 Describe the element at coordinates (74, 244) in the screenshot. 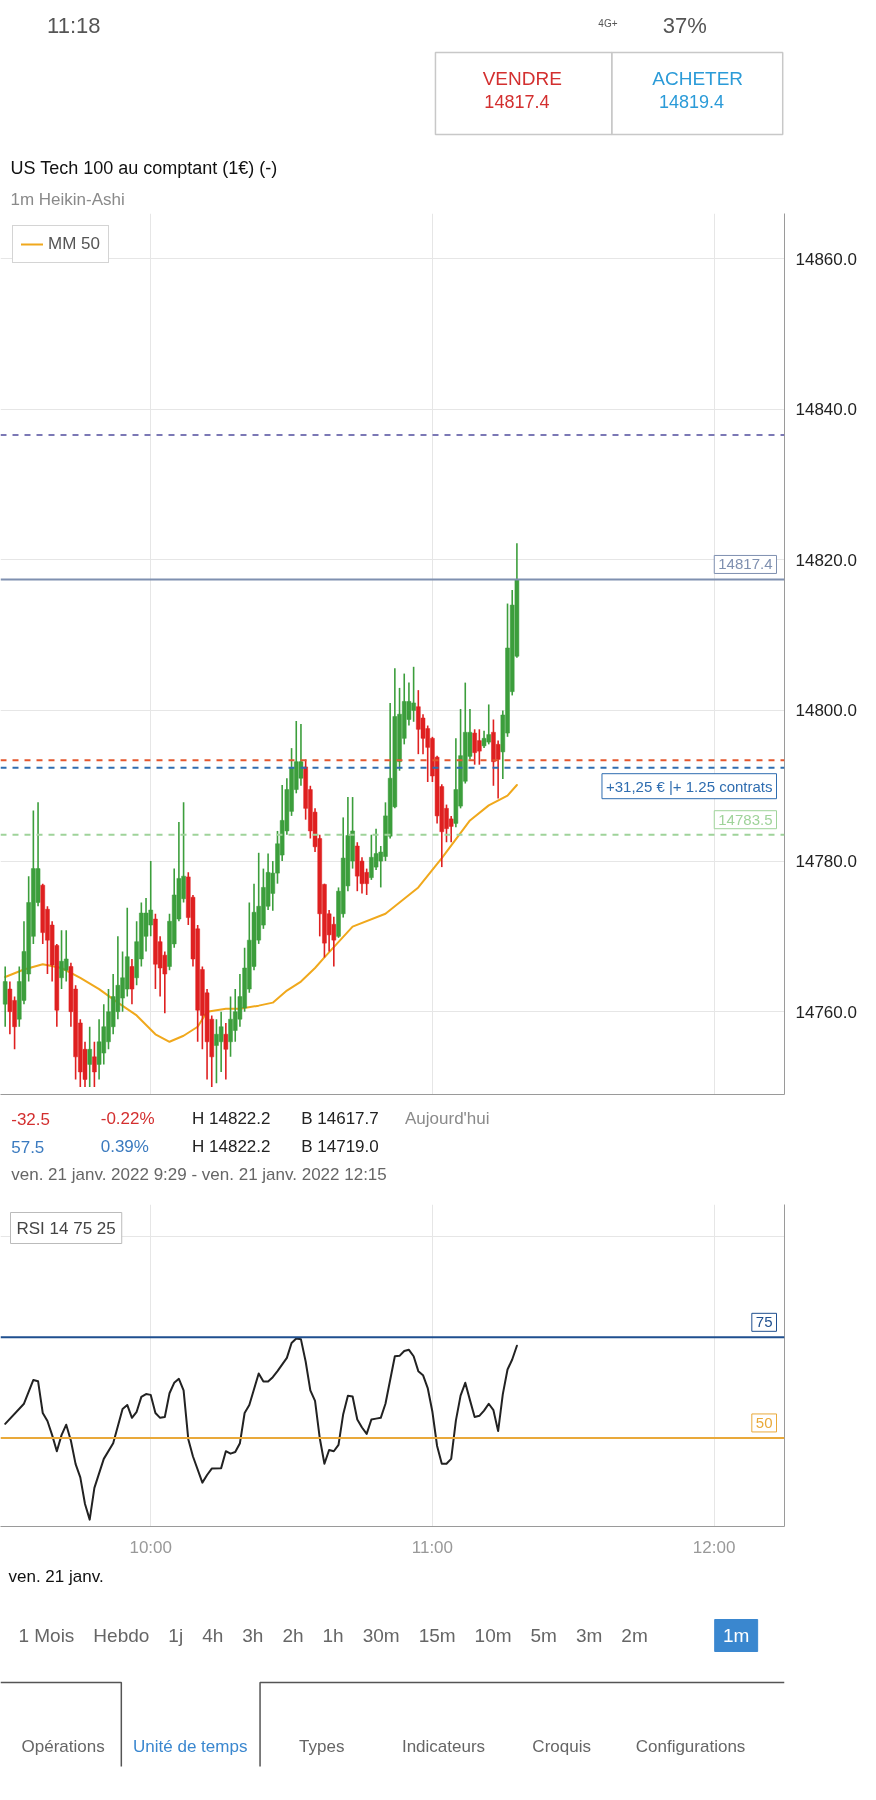

I see `legend-label: MM 50` at that location.